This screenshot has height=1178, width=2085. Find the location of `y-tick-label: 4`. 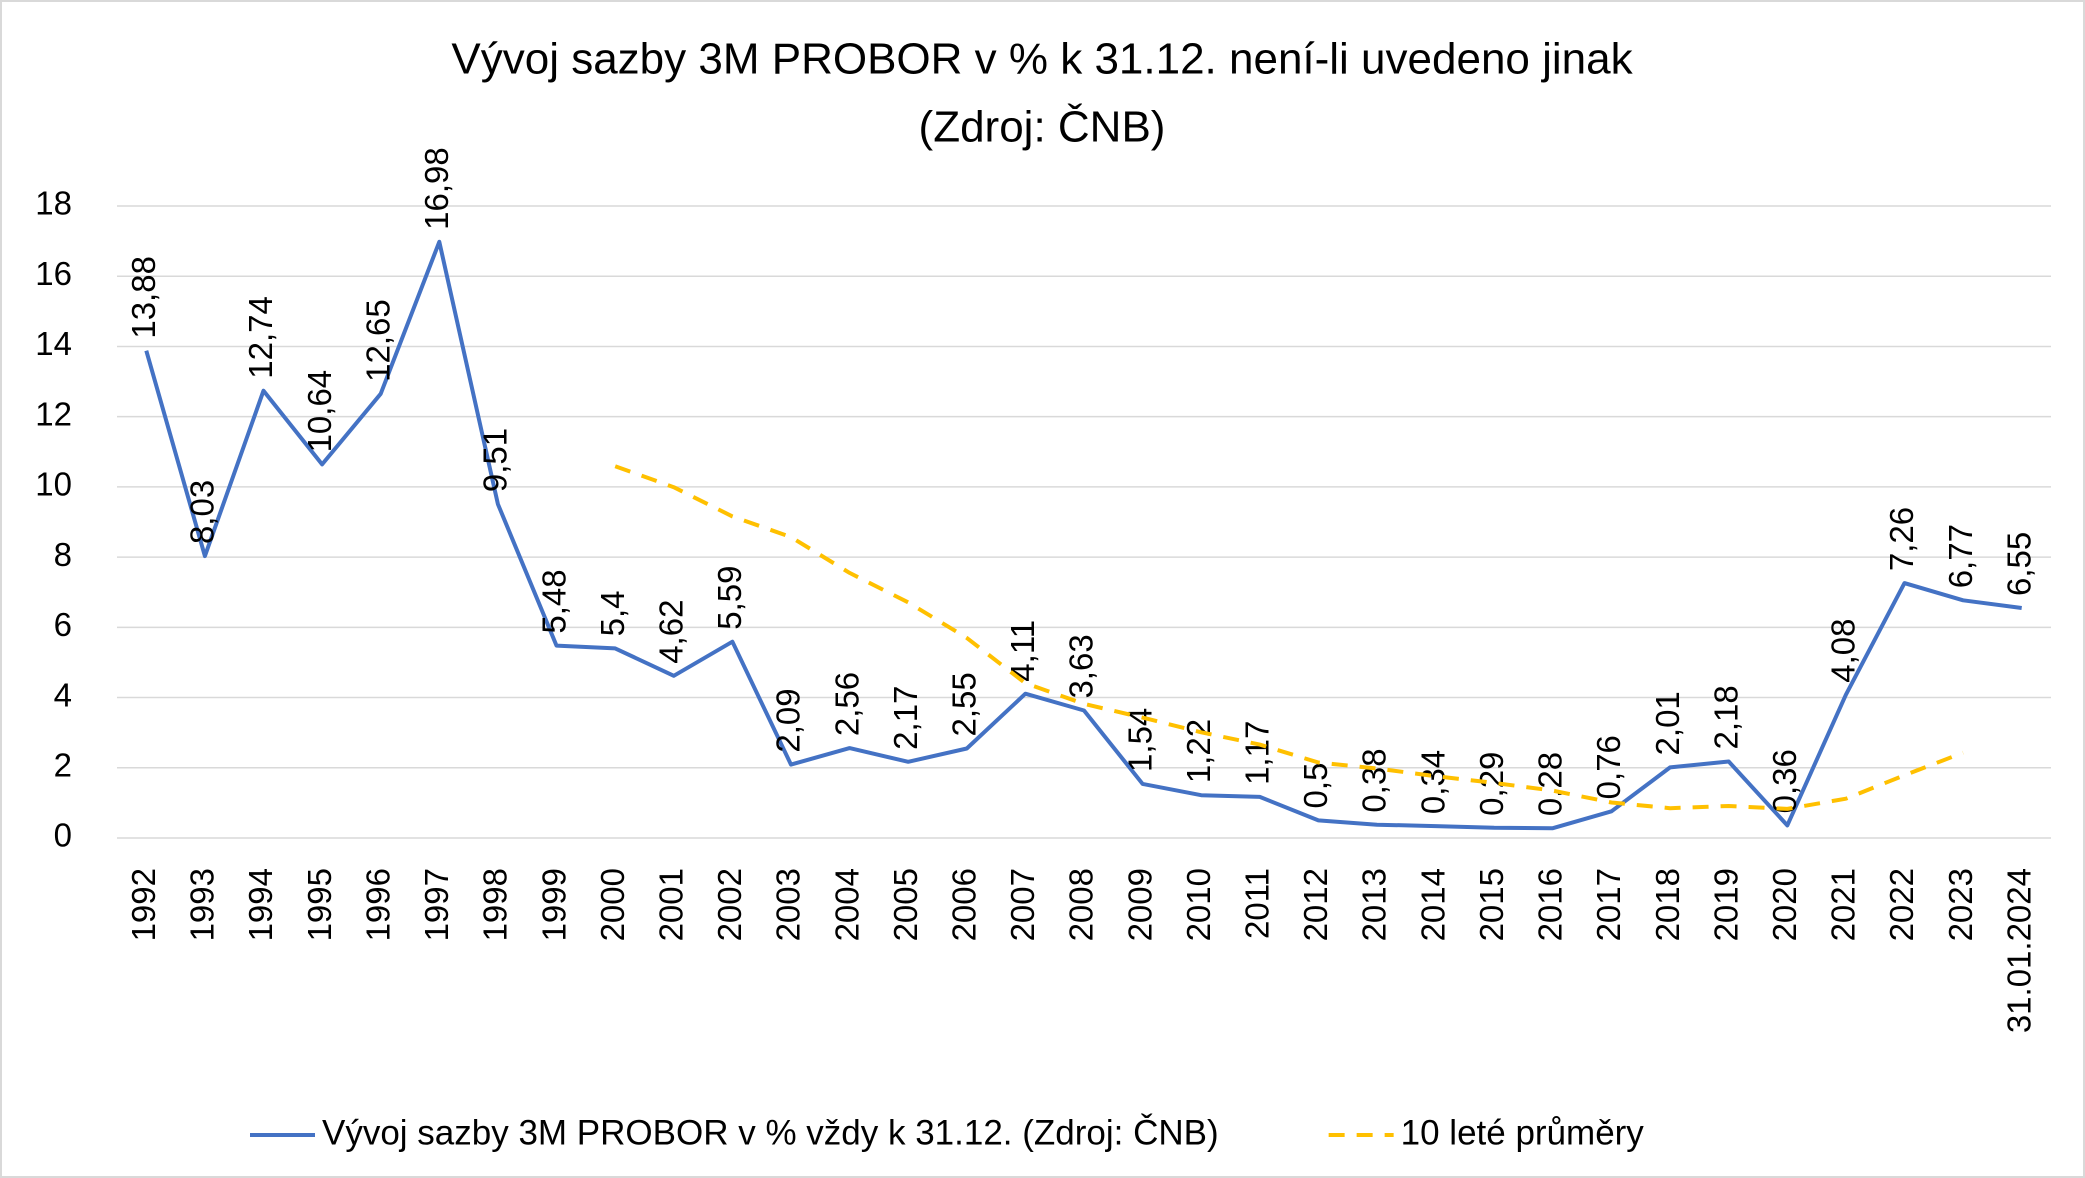

y-tick-label: 4 is located at coordinates (63, 694).